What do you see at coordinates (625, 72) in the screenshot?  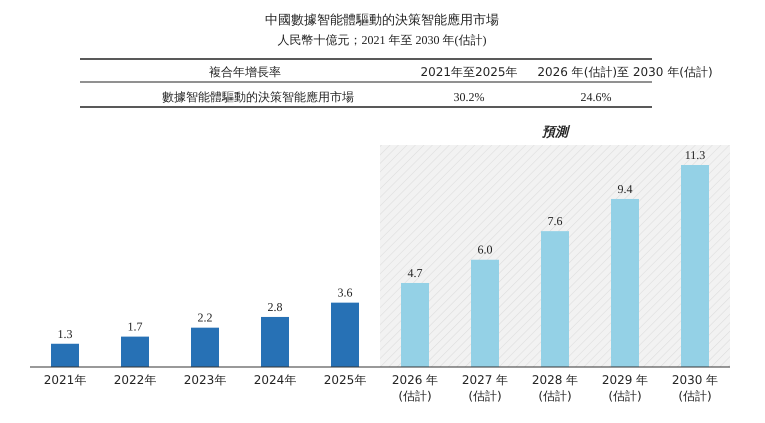 I see `text: 2026 年(估計)至 2030 年(估計)` at bounding box center [625, 72].